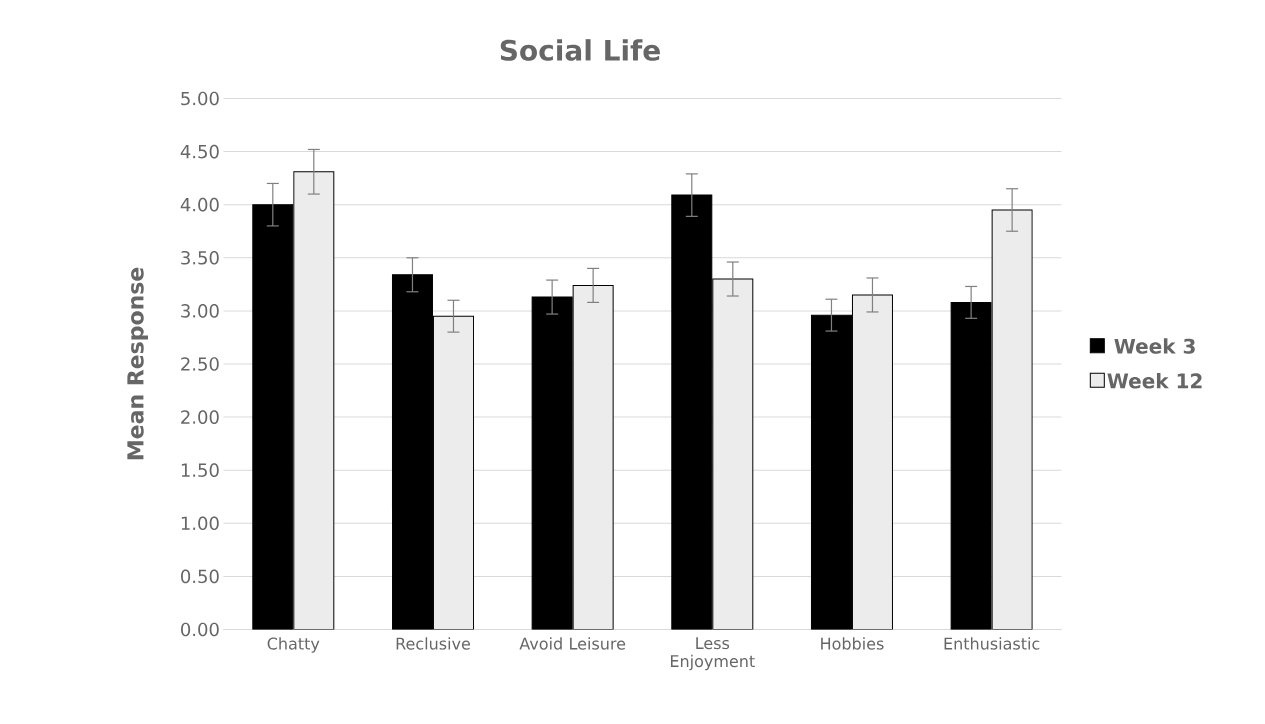 This screenshot has height=724, width=1265. What do you see at coordinates (433, 643) in the screenshot?
I see `x-tick-label: Reclusive` at bounding box center [433, 643].